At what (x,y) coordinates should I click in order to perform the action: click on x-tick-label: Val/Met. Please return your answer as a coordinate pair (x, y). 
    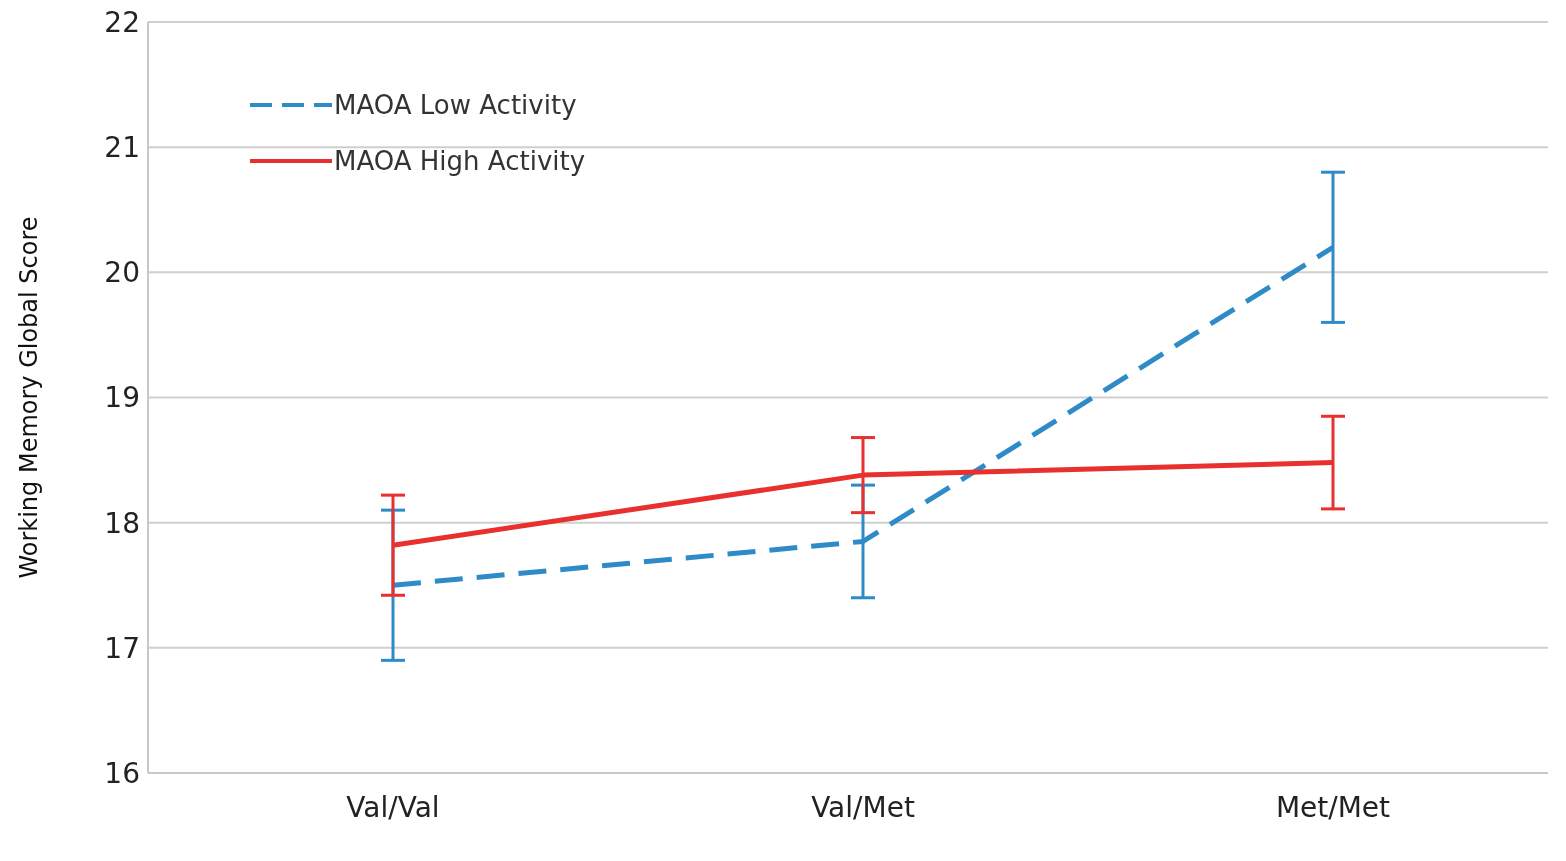
    Looking at the image, I should click on (863, 807).